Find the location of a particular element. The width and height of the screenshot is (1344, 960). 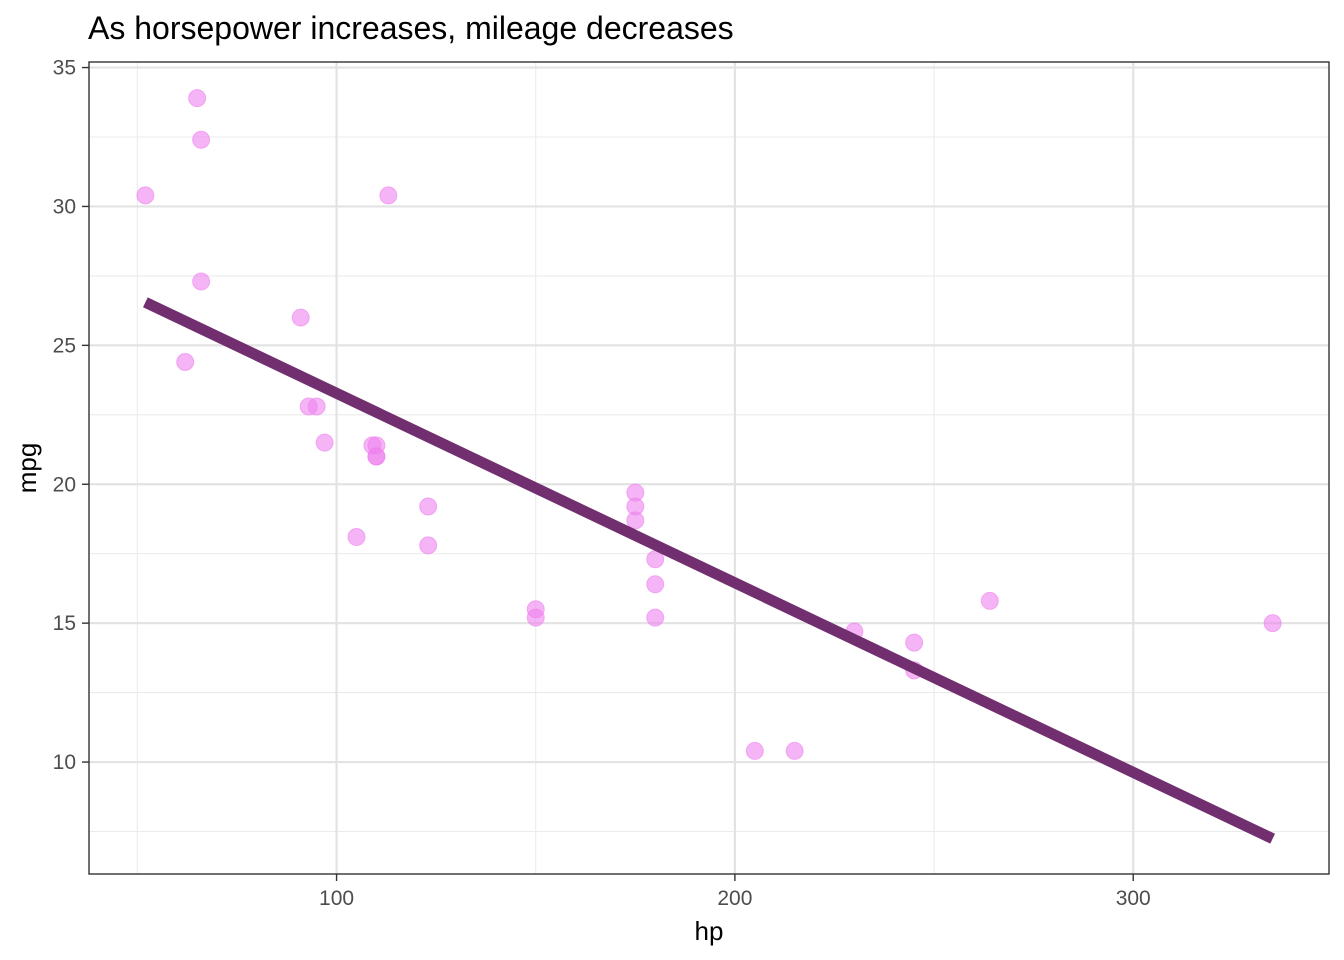

x-tick-label: 200 is located at coordinates (734, 898).